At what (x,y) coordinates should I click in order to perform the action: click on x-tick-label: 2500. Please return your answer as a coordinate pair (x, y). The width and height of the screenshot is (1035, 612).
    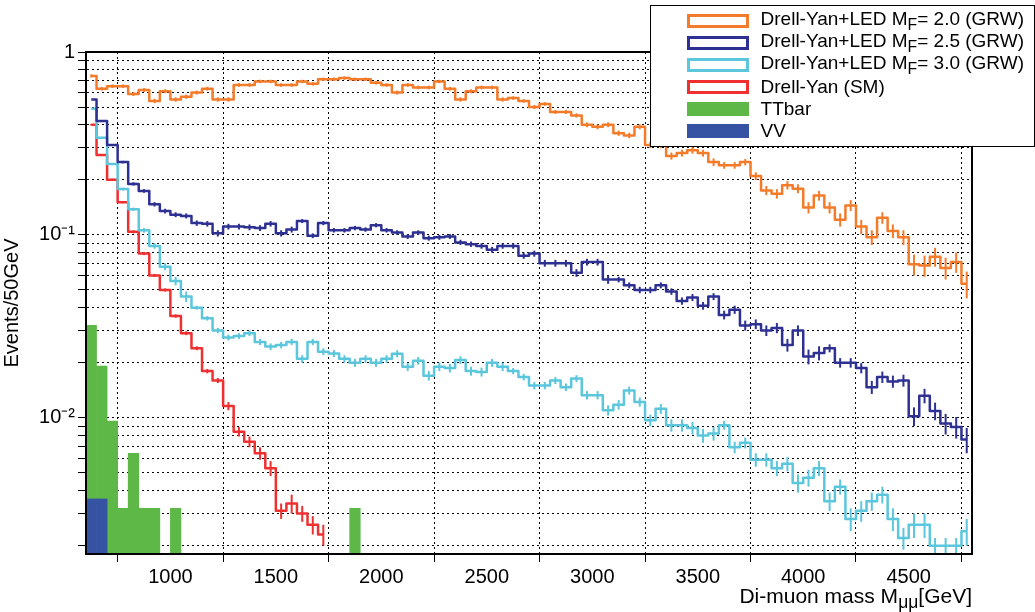
    Looking at the image, I should click on (487, 575).